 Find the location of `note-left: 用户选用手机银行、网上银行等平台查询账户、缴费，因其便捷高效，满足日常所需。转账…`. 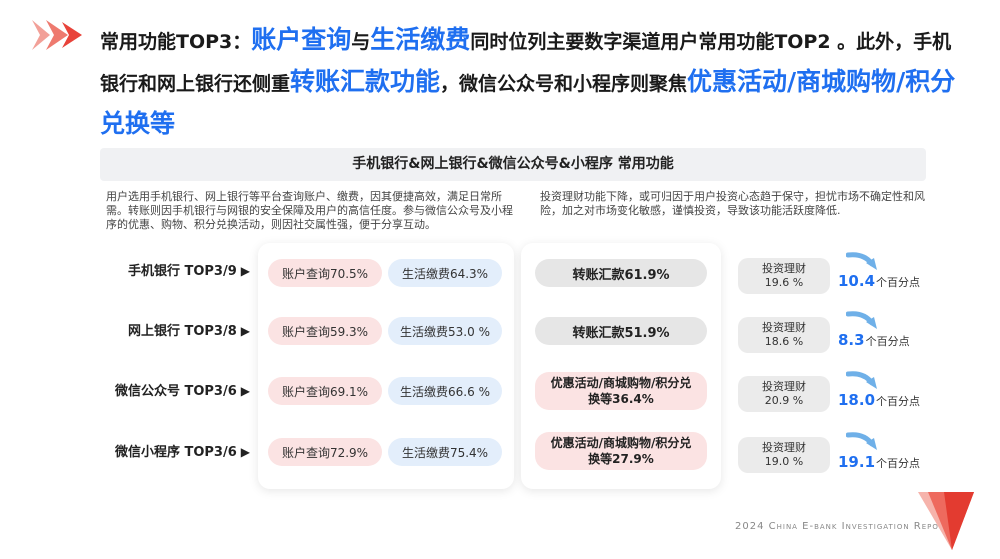

note-left: 用户选用手机银行、网上银行等平台查询账户、缴费，因其便捷高效，满足日常所需。转账… is located at coordinates (309, 210).